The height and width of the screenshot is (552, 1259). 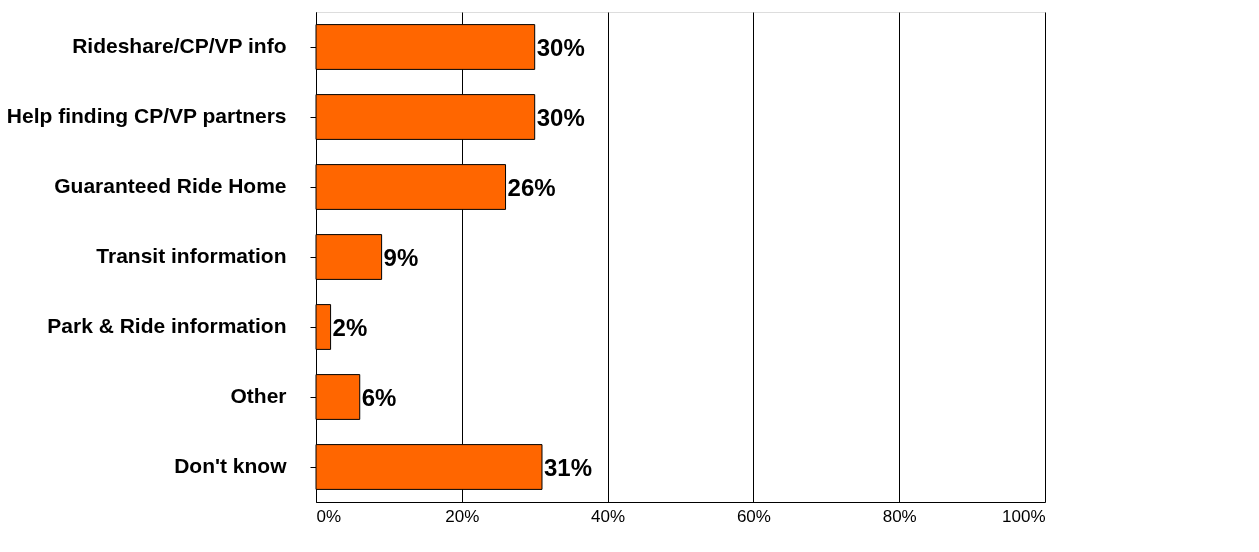 What do you see at coordinates (753, 516) in the screenshot?
I see `x-tick-label: 60%` at bounding box center [753, 516].